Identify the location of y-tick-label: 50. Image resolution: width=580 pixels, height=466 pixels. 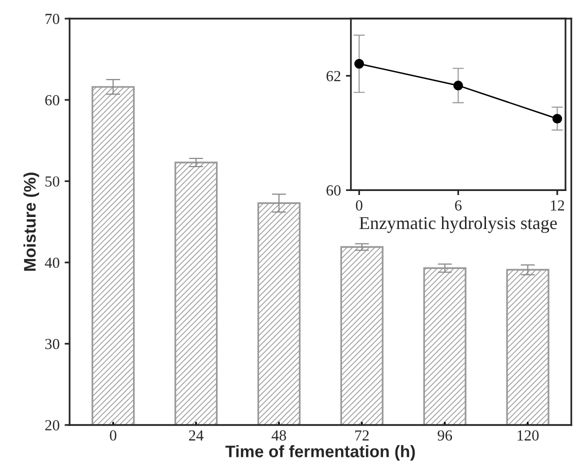
(52, 181).